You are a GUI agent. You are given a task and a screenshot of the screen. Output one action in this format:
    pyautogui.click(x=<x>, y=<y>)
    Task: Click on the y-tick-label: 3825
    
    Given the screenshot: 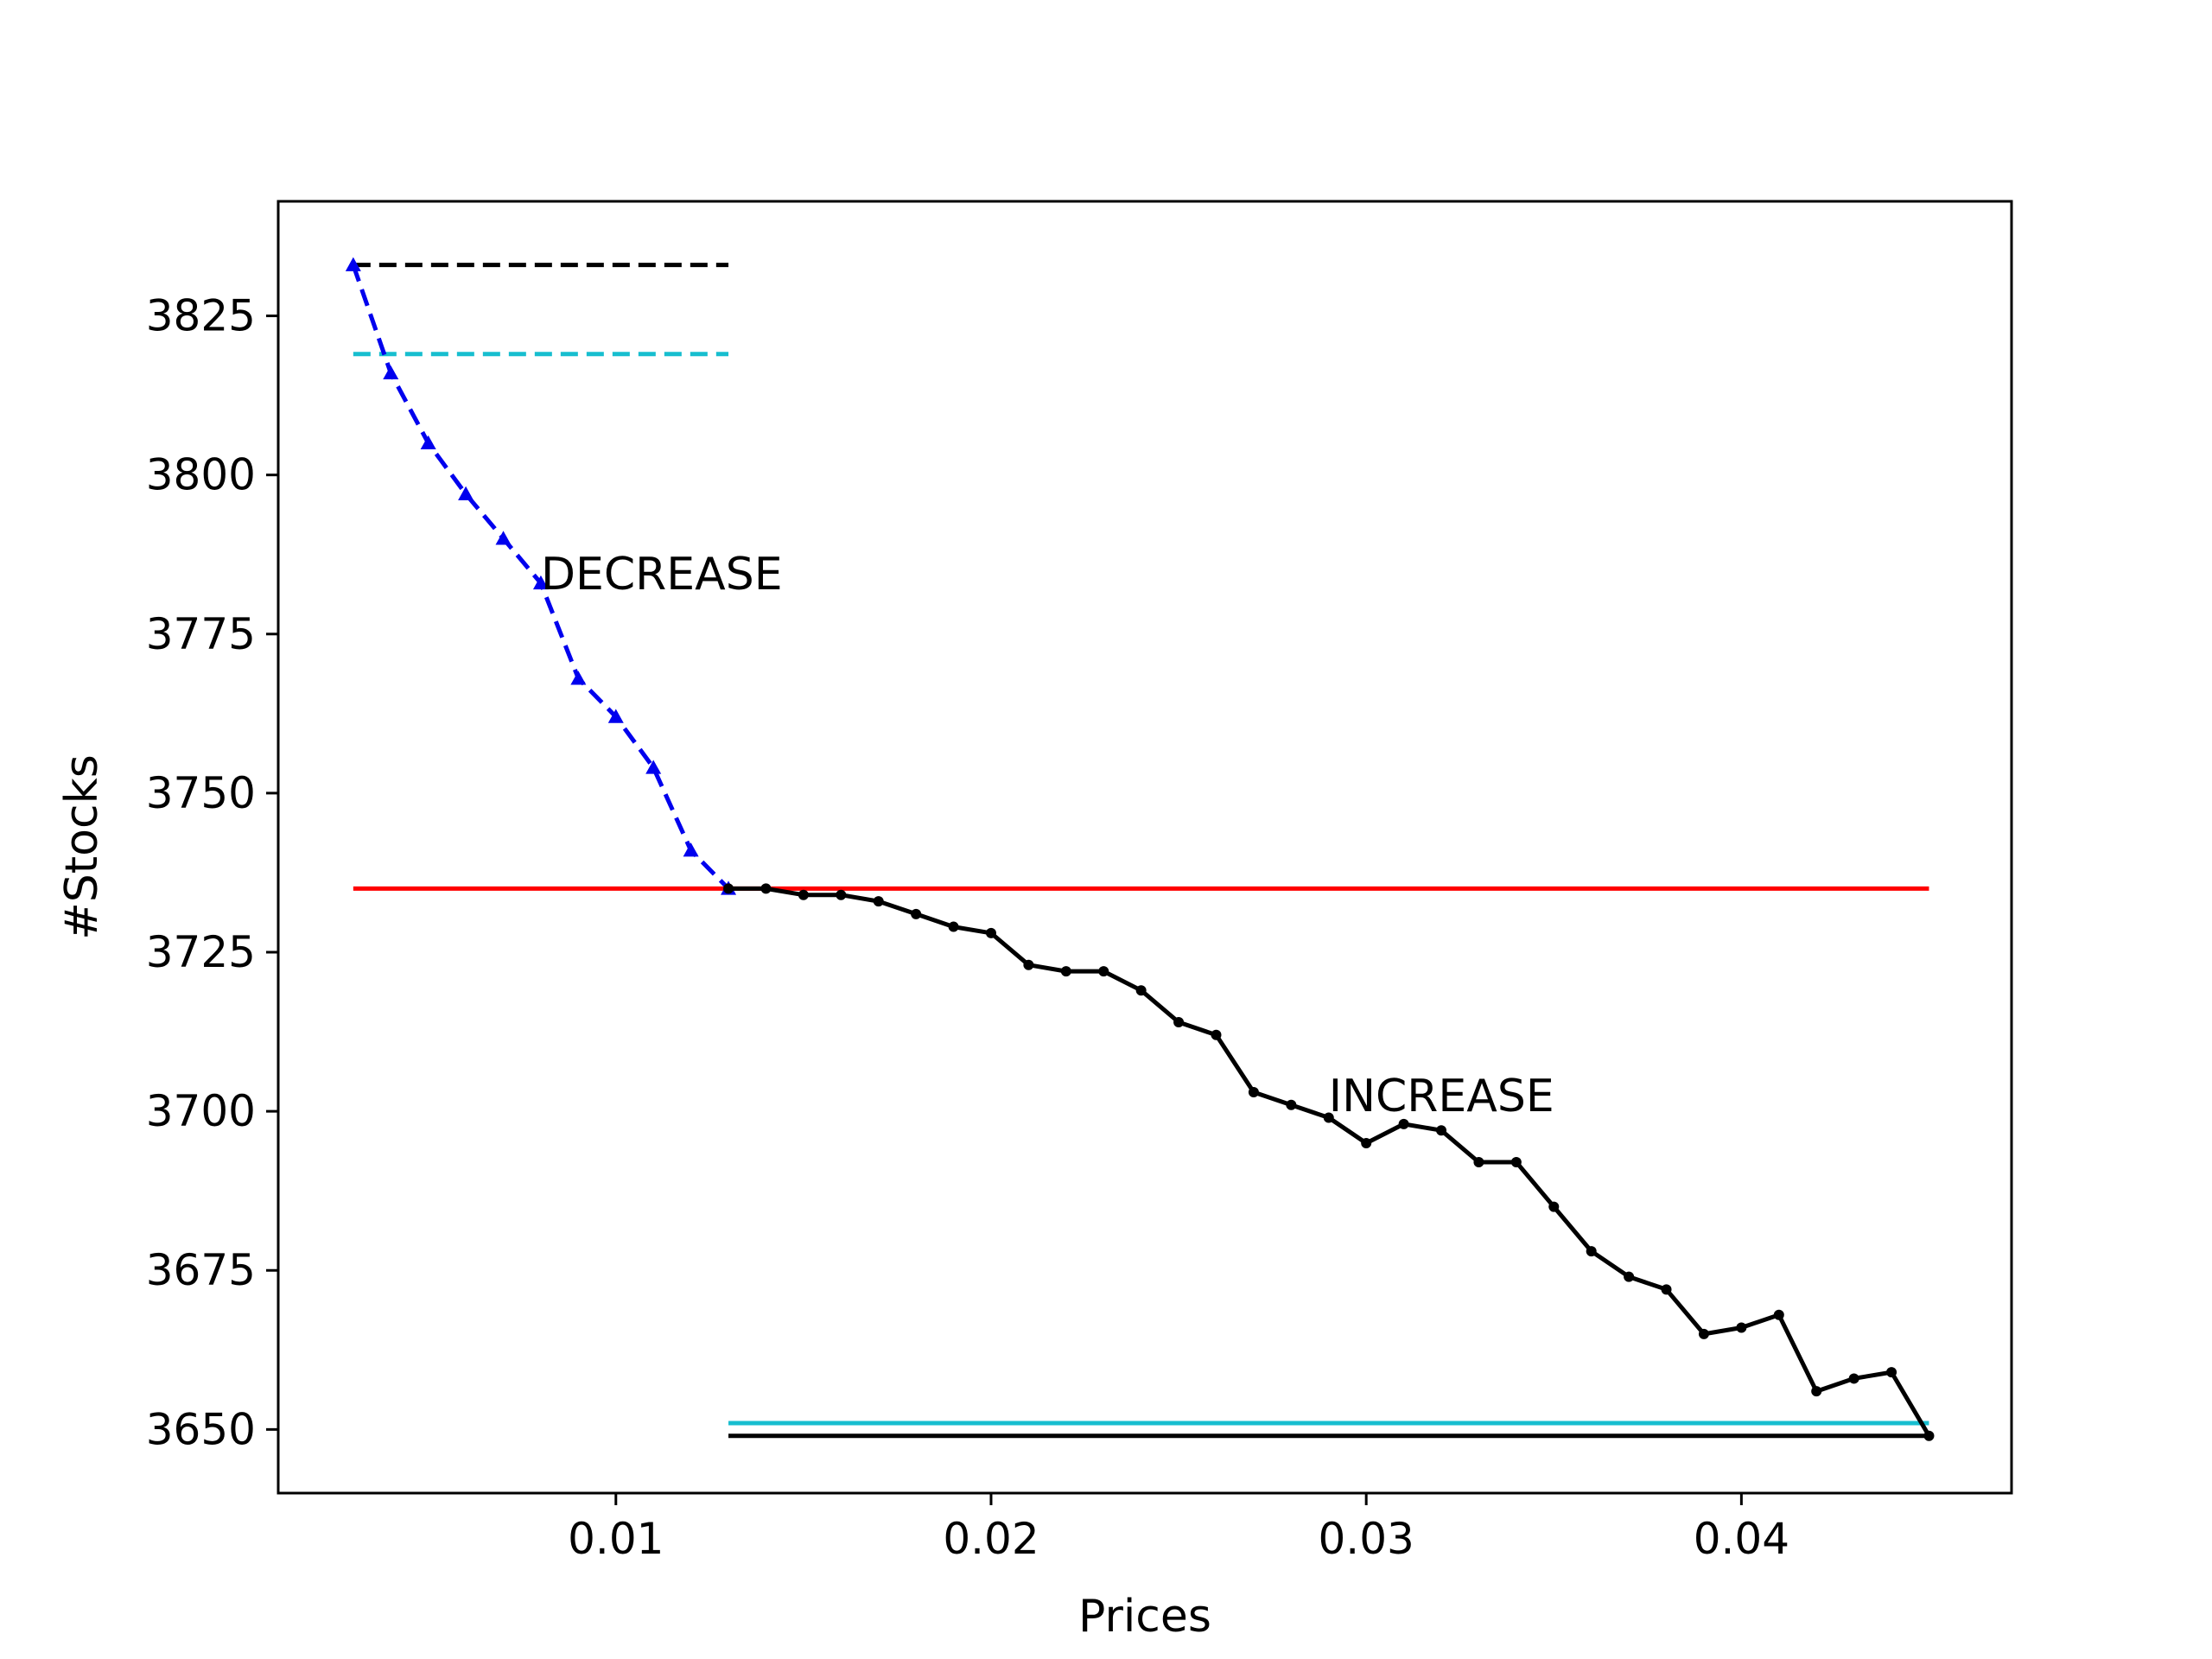 What is the action you would take?
    pyautogui.click(x=201, y=316)
    